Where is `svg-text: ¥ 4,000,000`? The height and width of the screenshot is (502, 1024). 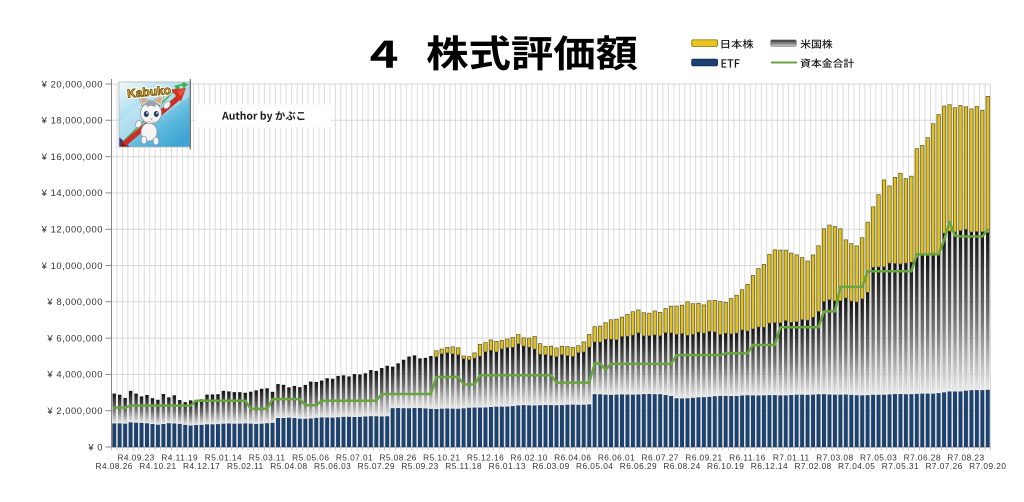
svg-text: ¥ 4,000,000 is located at coordinates (74, 374).